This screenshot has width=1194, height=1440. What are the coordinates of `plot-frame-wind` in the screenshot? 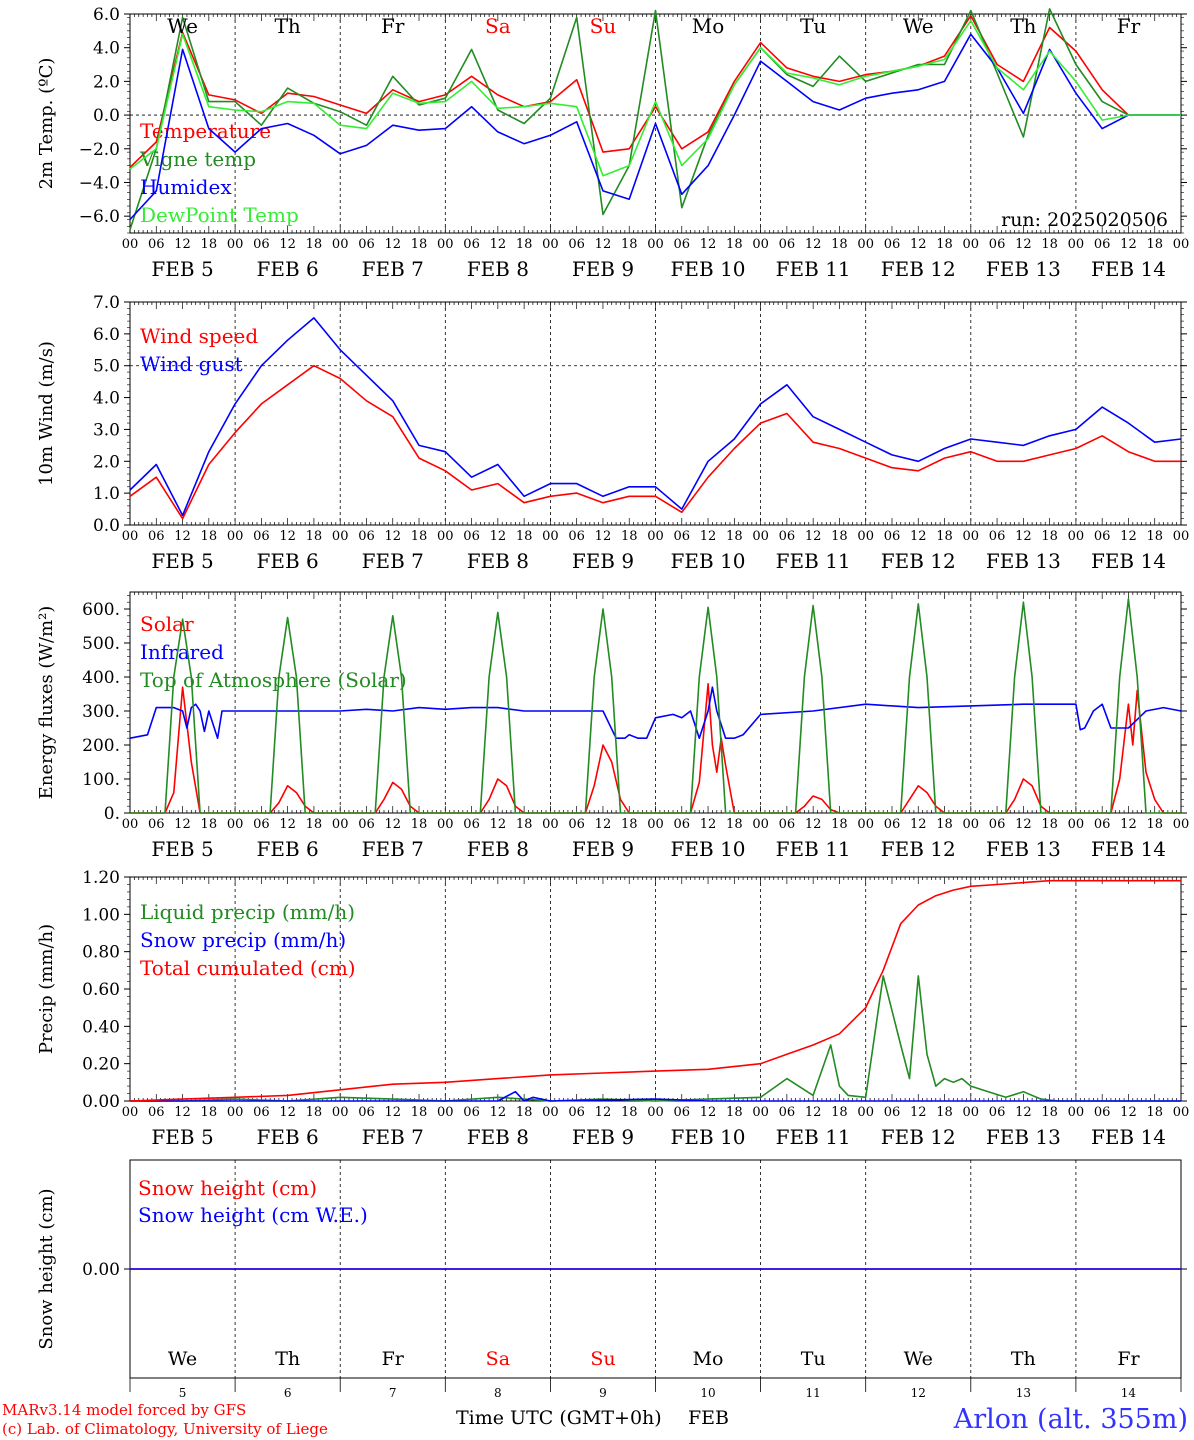 It's located at (655, 413).